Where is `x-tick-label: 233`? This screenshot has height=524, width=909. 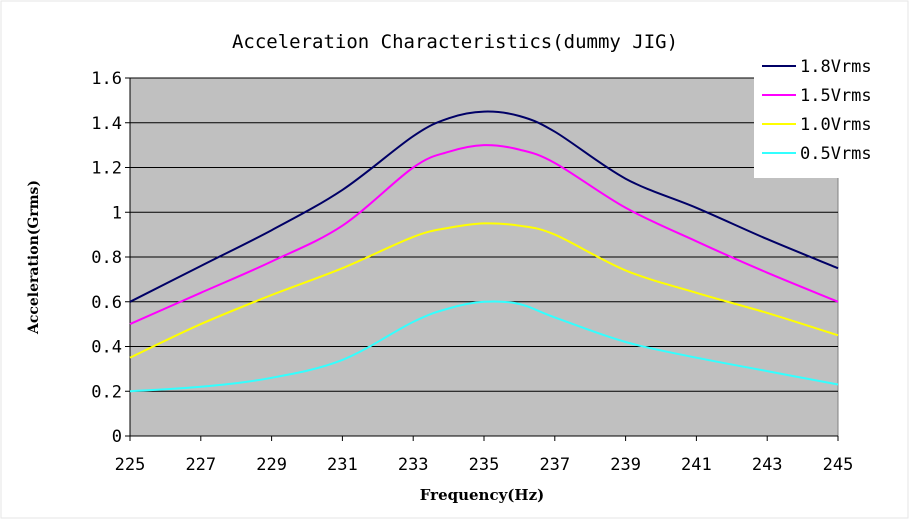 x-tick-label: 233 is located at coordinates (413, 465).